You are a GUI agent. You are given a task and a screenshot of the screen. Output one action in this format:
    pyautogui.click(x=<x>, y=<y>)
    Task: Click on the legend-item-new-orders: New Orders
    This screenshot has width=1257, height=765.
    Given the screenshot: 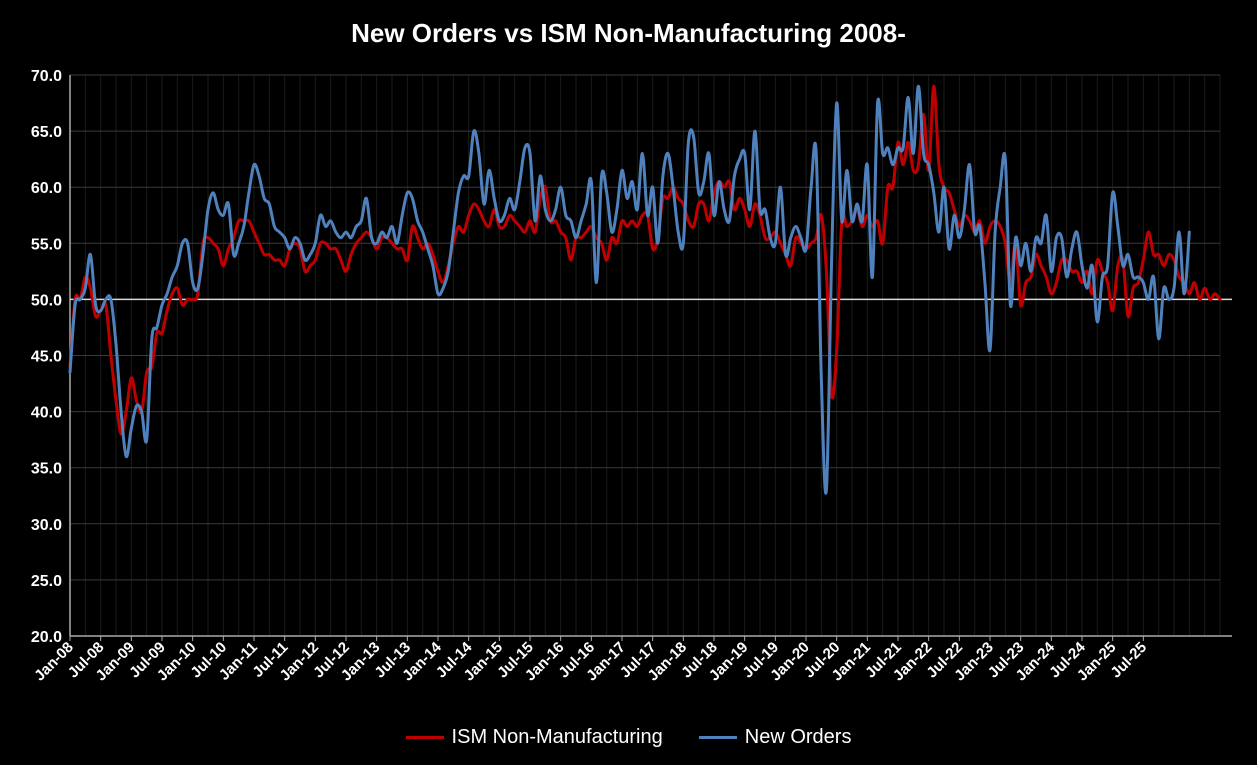 What is the action you would take?
    pyautogui.click(x=775, y=737)
    